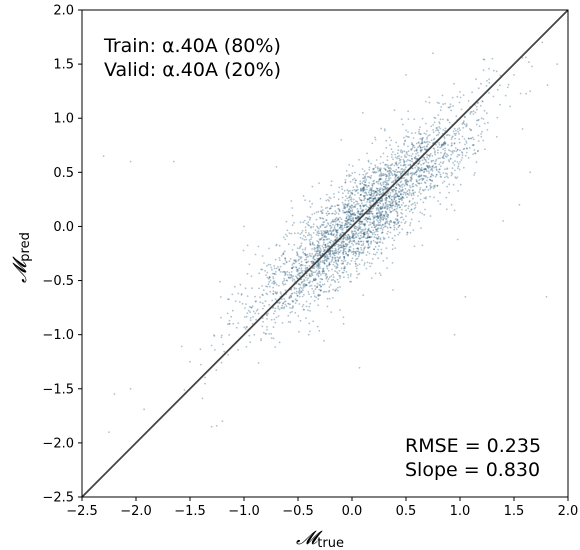 The width and height of the screenshot is (580, 550). What do you see at coordinates (244, 511) in the screenshot?
I see `x-tick-label: −1.0` at bounding box center [244, 511].